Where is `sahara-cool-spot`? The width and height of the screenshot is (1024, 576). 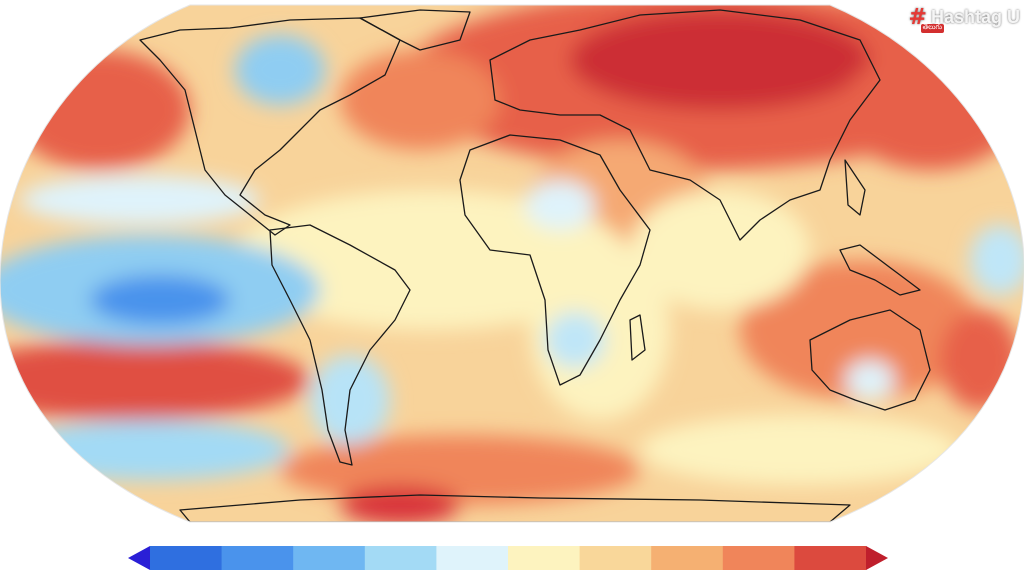
sahara-cool-spot is located at coordinates (560, 205).